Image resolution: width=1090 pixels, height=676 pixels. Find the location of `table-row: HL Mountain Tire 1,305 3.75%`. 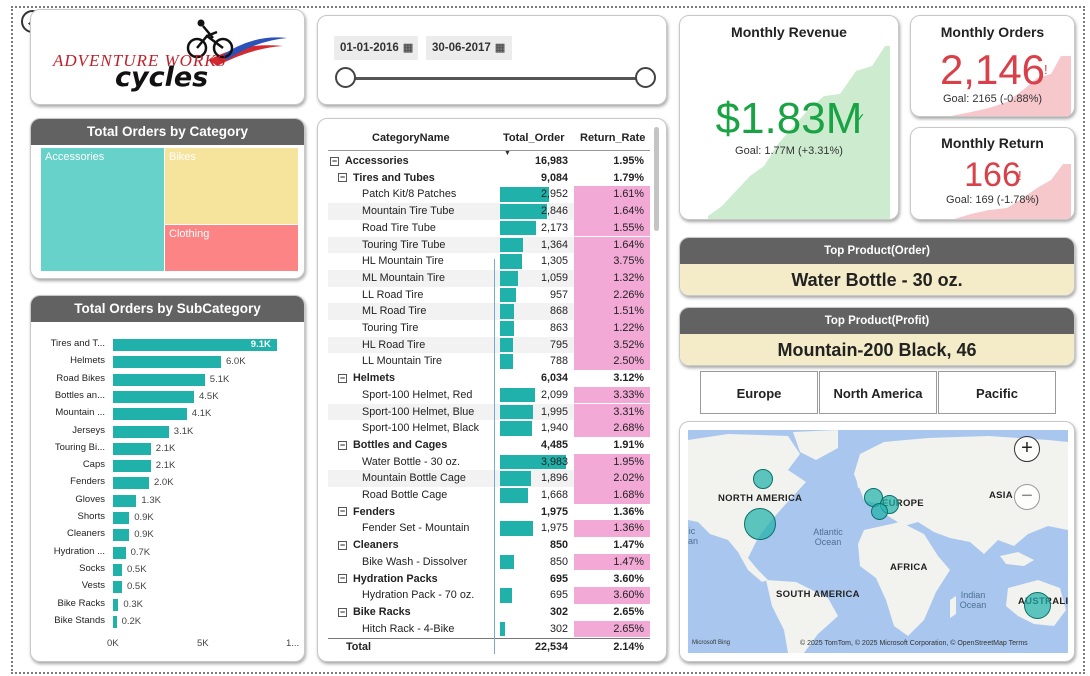

table-row: HL Mountain Tire 1,305 3.75% is located at coordinates (489, 261).